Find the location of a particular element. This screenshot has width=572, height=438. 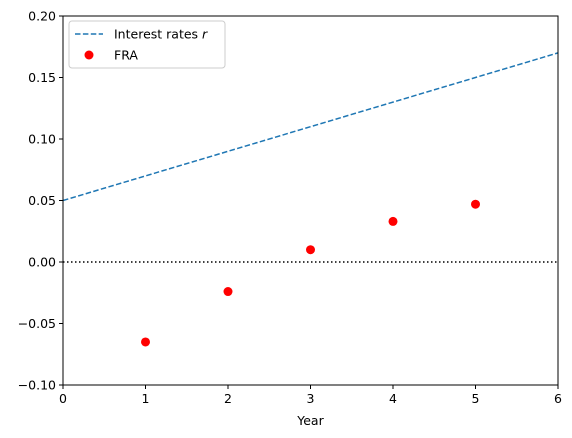

legend-label-interest-rates-symbol: r is located at coordinates (205, 34).